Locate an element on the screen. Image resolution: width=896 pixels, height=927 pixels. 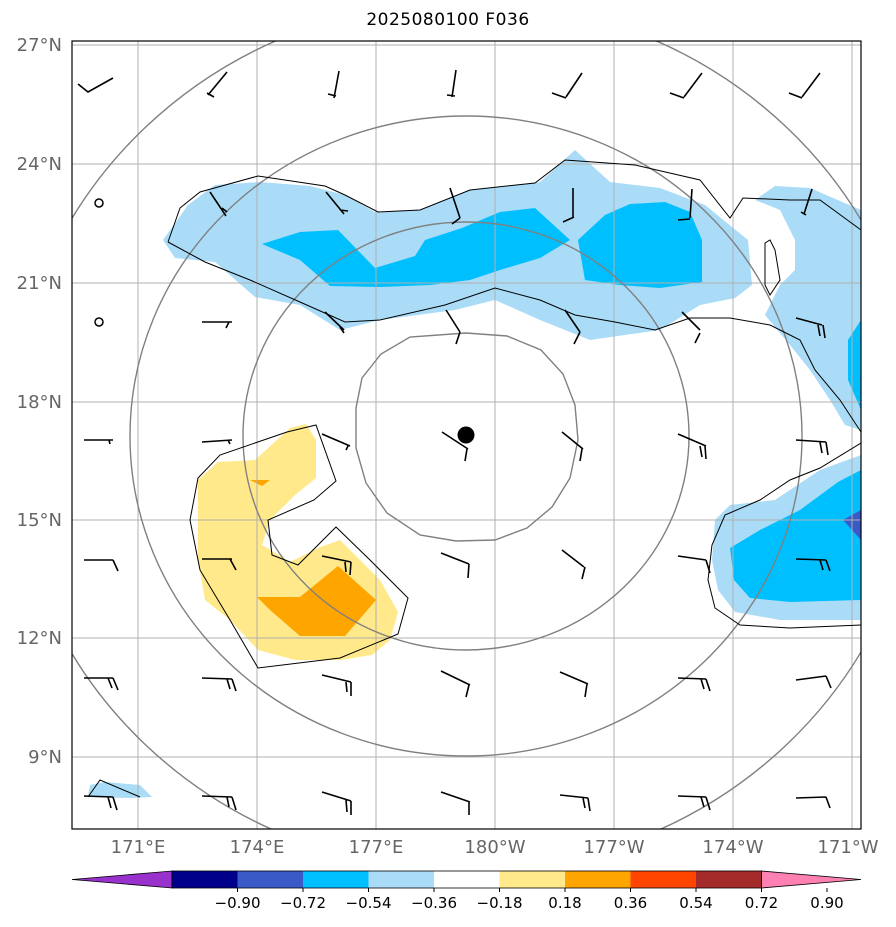
lat-label: 12°N is located at coordinates (39, 638).